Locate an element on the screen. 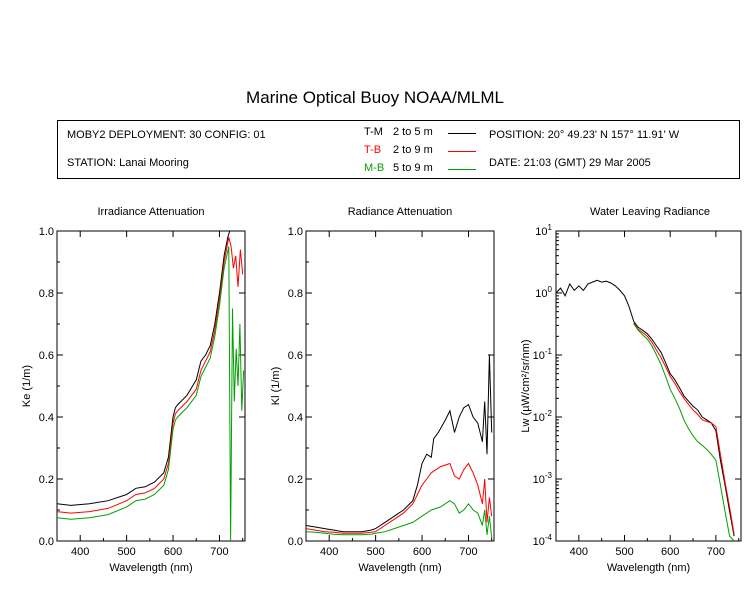 The width and height of the screenshot is (750, 600). water-leaving-xtick-label: 400 is located at coordinates (579, 552).